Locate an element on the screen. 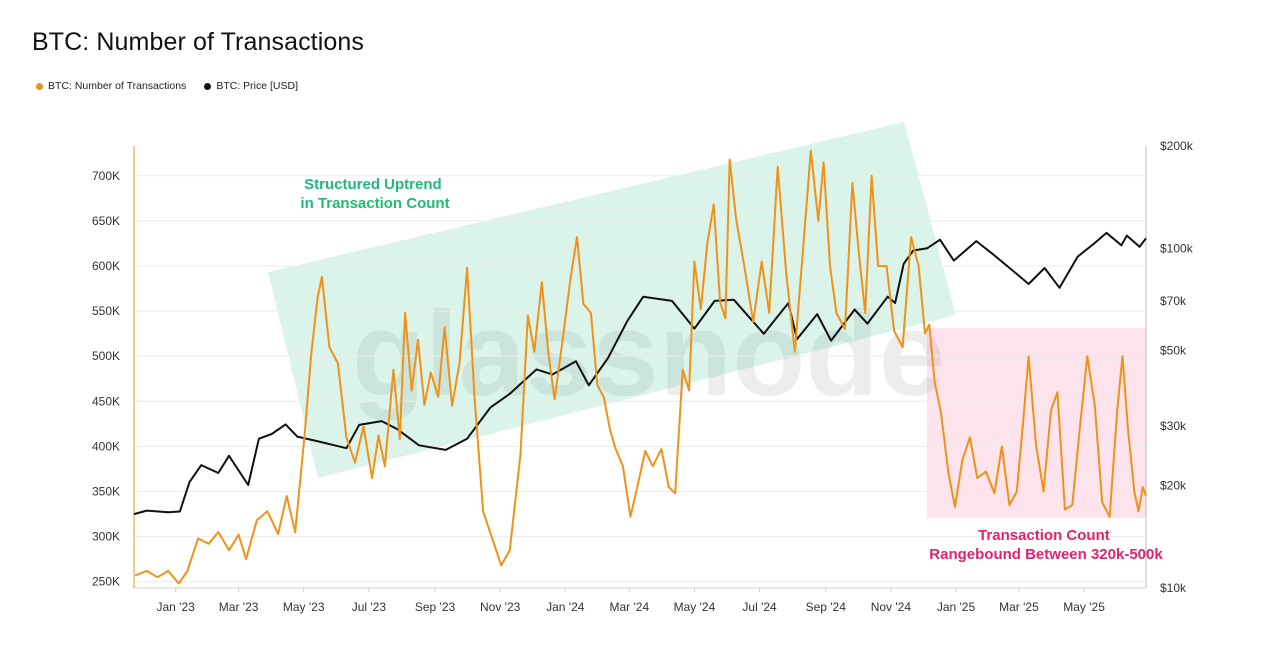 The height and width of the screenshot is (646, 1280). legend-label-transactions: BTC: Number of Transactions is located at coordinates (117, 86).